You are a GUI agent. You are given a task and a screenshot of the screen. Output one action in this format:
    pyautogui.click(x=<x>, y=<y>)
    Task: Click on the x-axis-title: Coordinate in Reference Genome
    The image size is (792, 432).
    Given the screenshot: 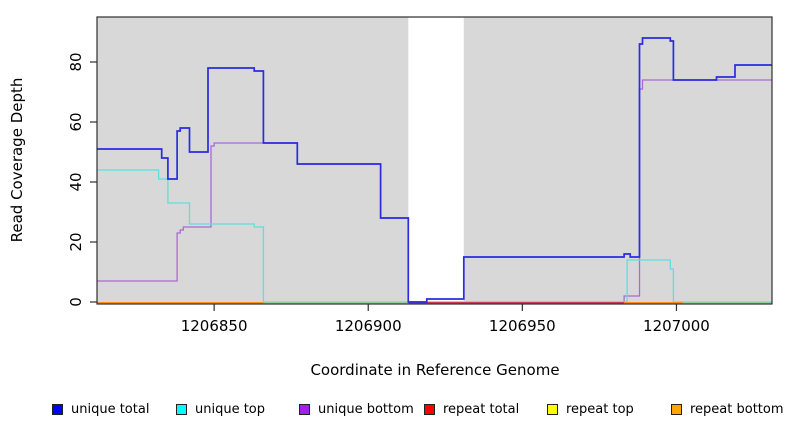 What is the action you would take?
    pyautogui.click(x=434, y=370)
    